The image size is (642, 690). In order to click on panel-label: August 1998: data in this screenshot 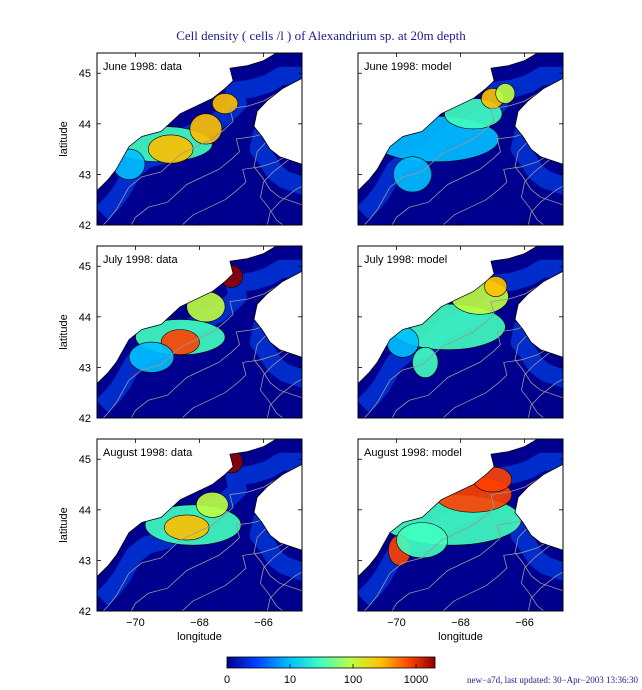, I will do `click(148, 453)`.